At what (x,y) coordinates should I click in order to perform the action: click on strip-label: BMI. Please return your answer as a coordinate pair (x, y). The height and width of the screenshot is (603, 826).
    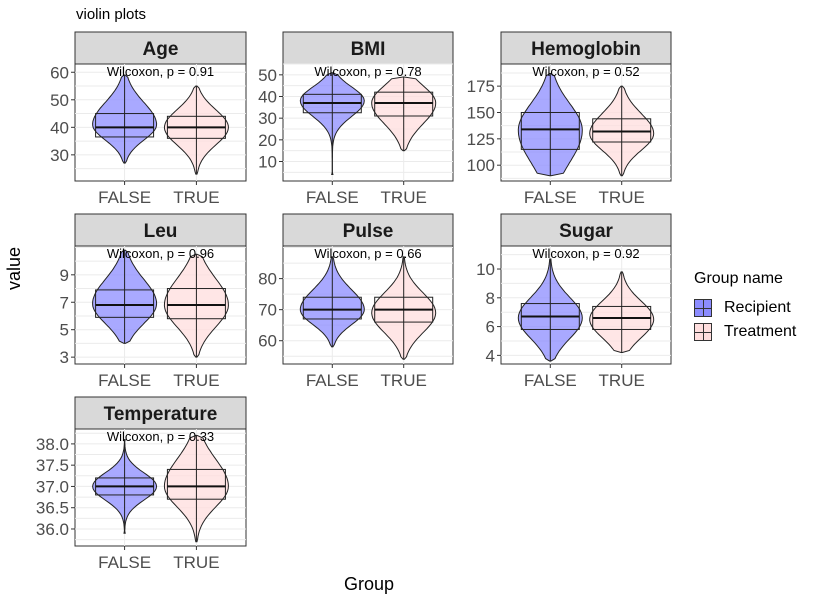
    Looking at the image, I should click on (368, 49).